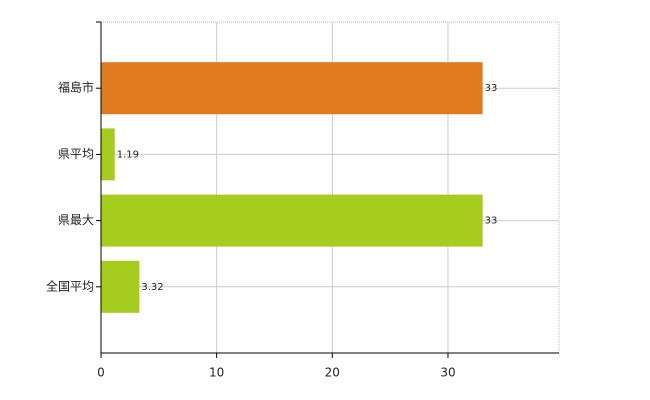 The image size is (650, 400). Describe the element at coordinates (447, 373) in the screenshot. I see `x-tick-label: 30` at that location.